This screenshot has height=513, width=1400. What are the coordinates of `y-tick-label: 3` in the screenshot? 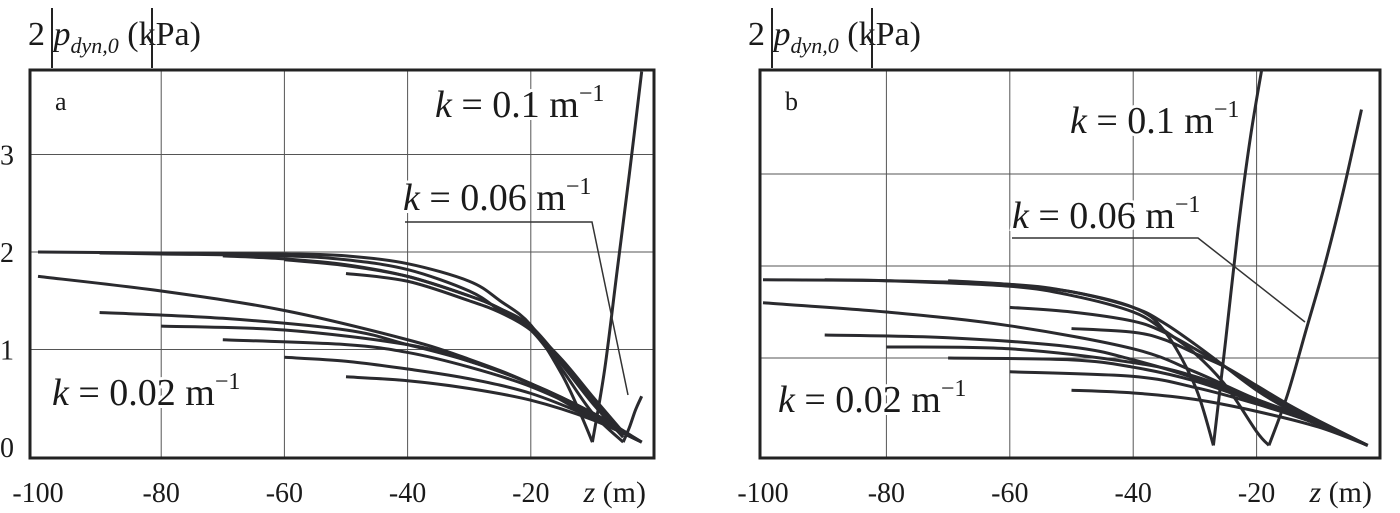 It's located at (7, 156).